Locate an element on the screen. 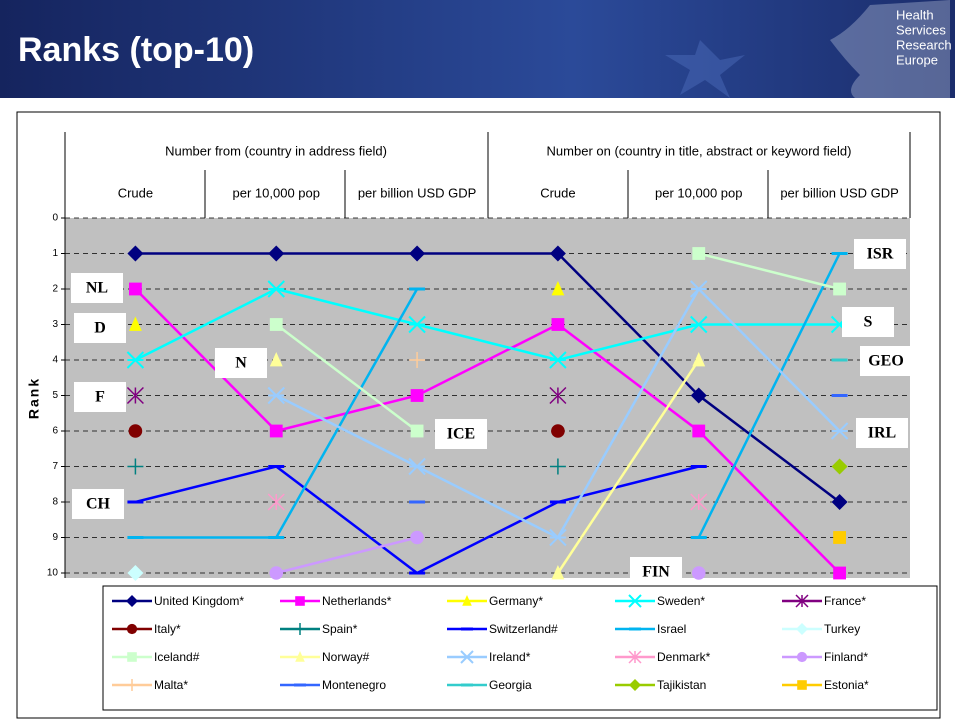 The width and height of the screenshot is (955, 725). legend-label: Norway# is located at coordinates (346, 657).